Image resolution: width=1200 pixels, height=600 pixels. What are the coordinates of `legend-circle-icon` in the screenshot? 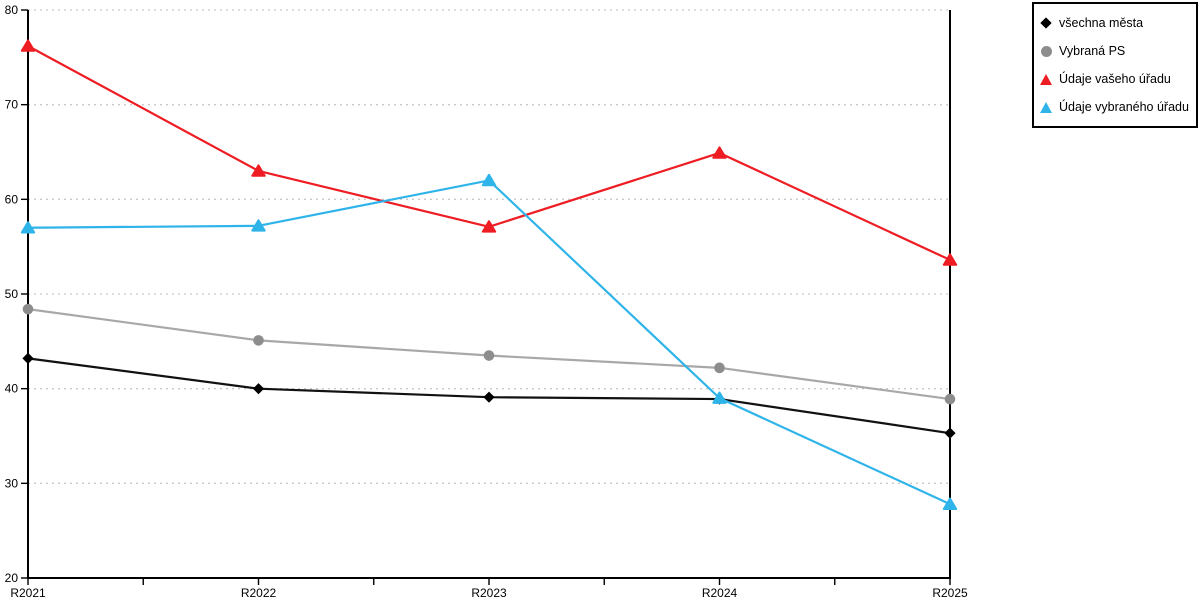 It's located at (1046, 51).